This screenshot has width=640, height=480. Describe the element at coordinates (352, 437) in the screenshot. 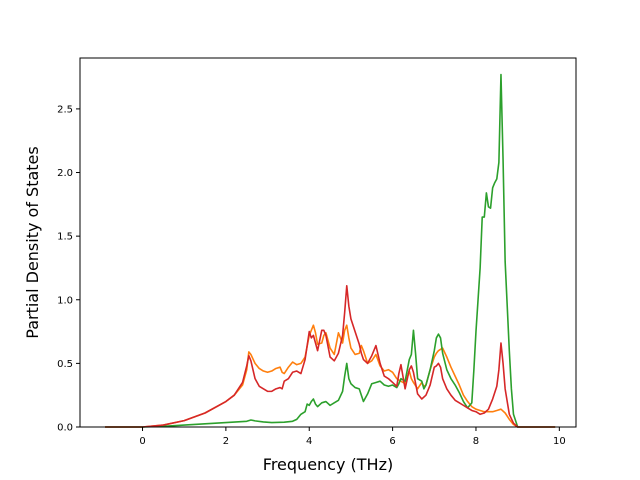

I see `x-axis: 0 2 4 6 8 10` at that location.